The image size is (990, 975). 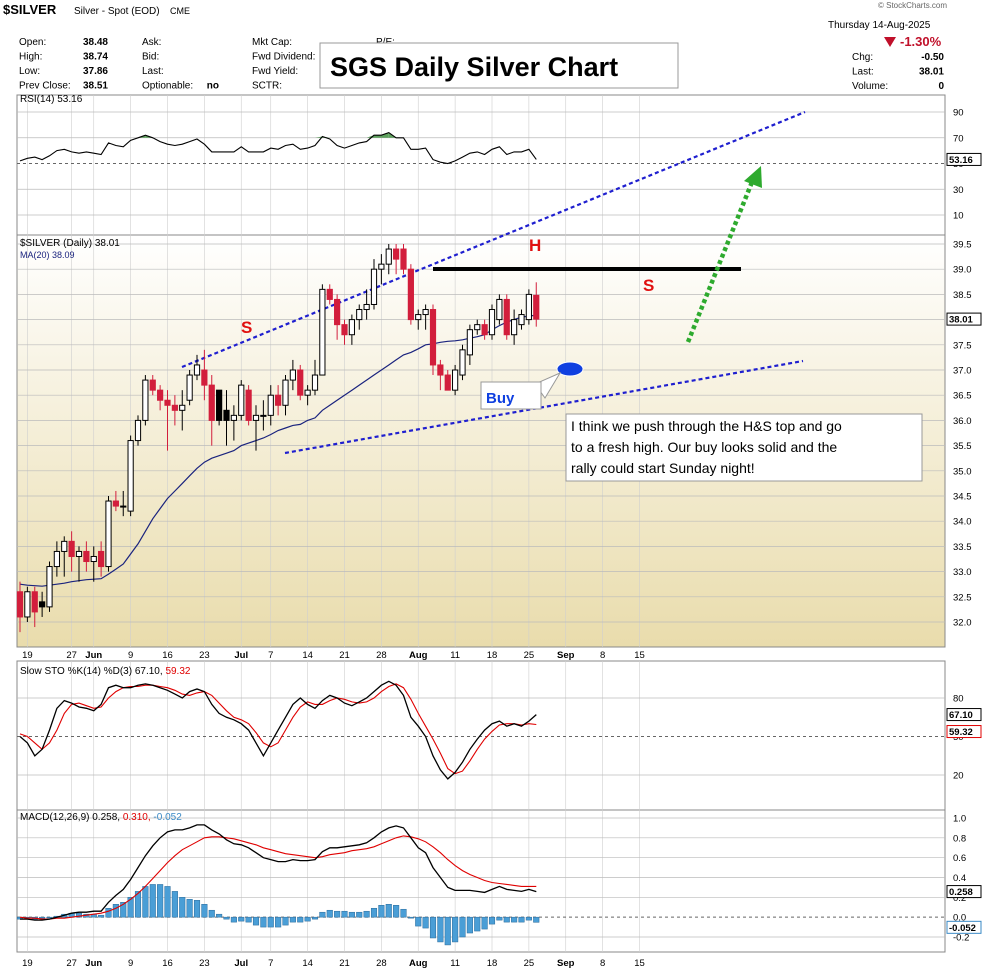 What do you see at coordinates (535, 245) in the screenshot?
I see `head-label: H` at bounding box center [535, 245].